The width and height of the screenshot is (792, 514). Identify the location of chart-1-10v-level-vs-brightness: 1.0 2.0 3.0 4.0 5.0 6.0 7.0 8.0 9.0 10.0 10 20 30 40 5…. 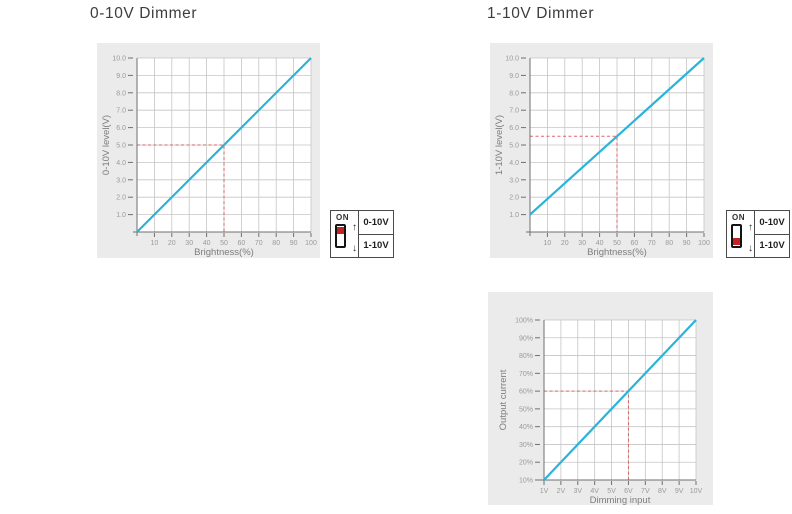
(602, 157).